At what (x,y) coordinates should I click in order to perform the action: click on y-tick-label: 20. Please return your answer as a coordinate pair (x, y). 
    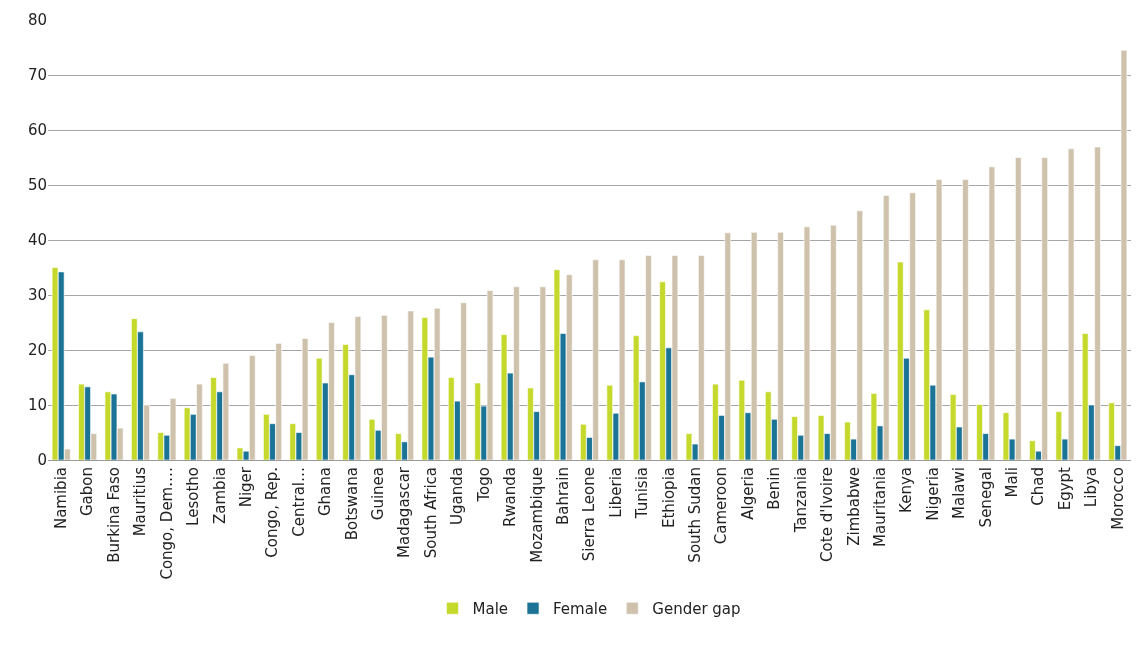
    Looking at the image, I should click on (37, 350).